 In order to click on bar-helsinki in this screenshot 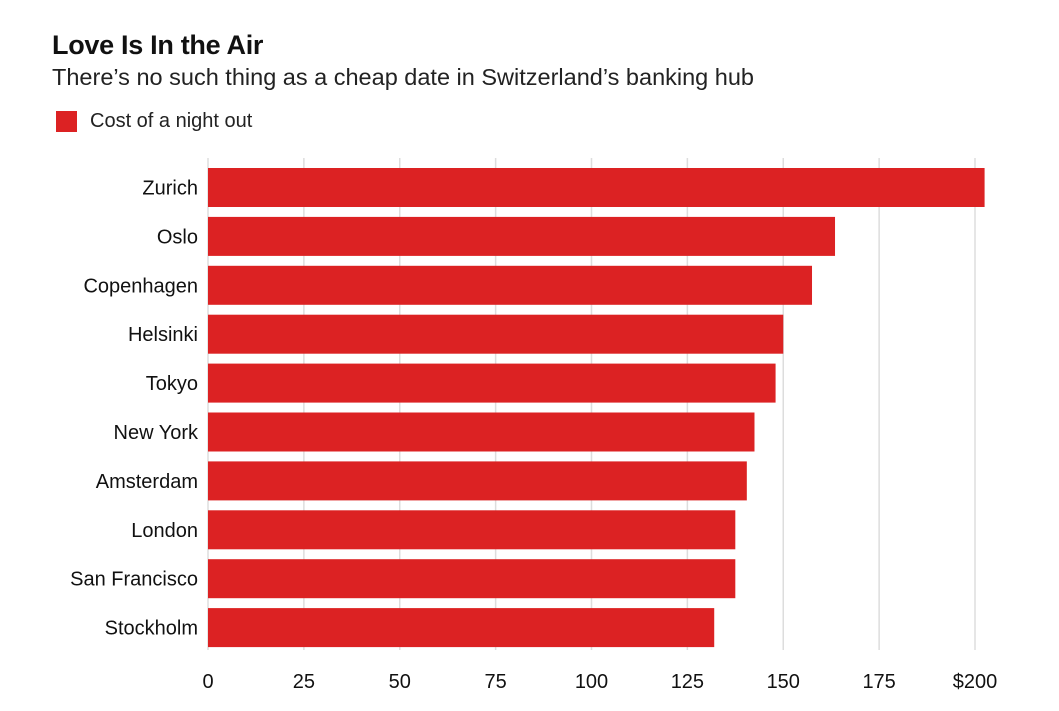, I will do `click(496, 334)`.